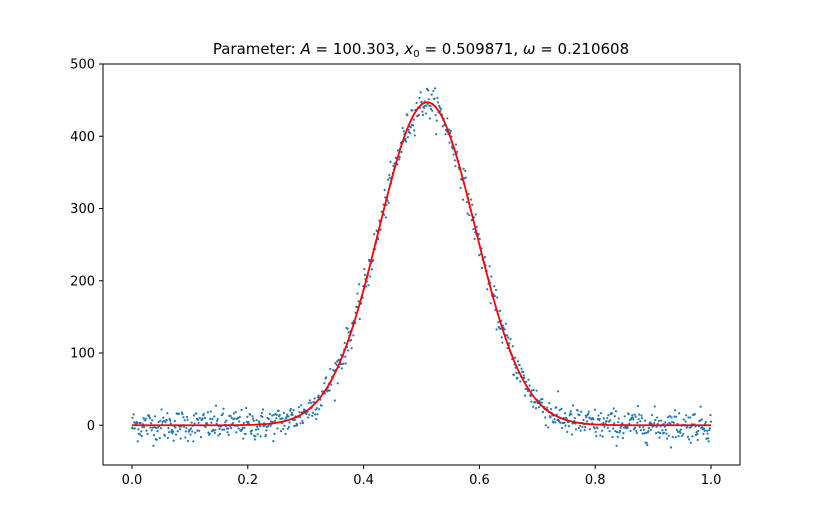  I want to click on x-tick-label: 0.8, so click(595, 480).